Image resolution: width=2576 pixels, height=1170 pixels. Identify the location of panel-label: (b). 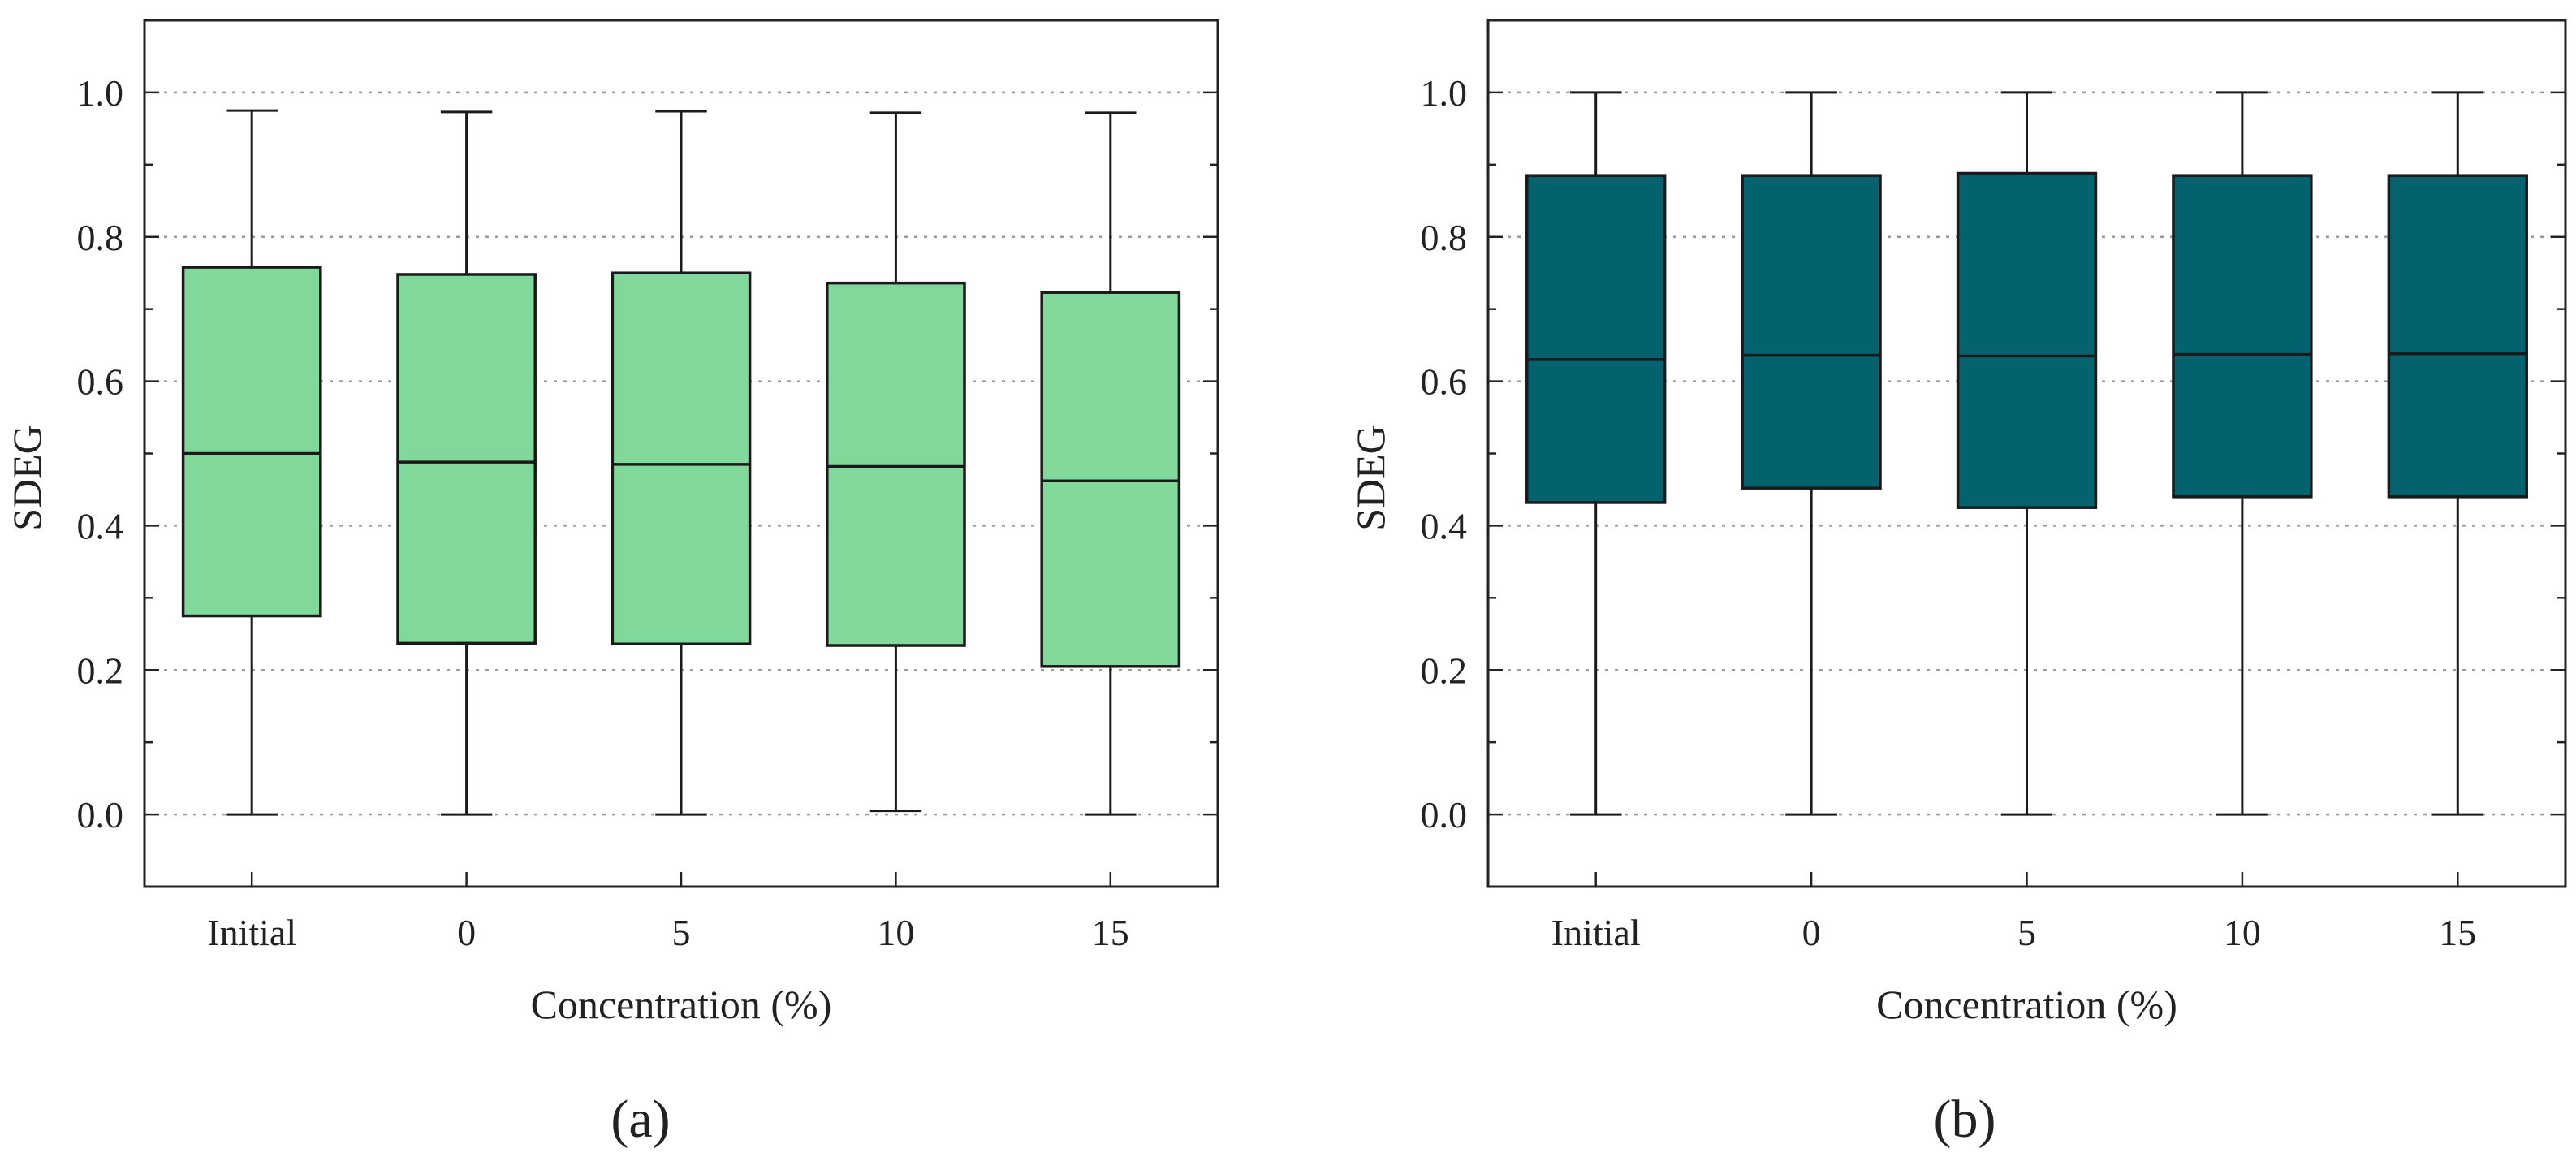
(1965, 1119).